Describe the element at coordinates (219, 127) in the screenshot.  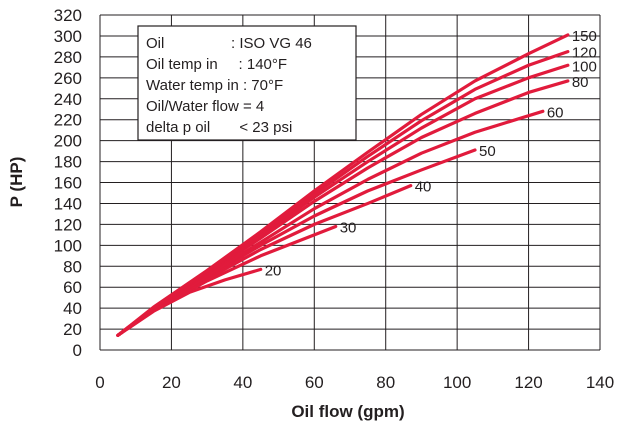
I see `legend-line: delta p oil < 23 psi` at that location.